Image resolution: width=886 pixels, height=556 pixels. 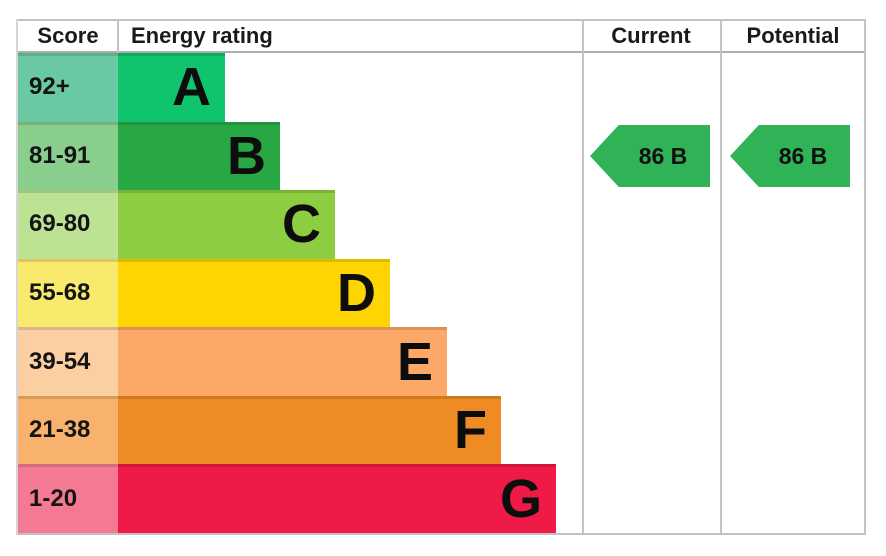 I want to click on score-range-label: 21-38, so click(x=60, y=430).